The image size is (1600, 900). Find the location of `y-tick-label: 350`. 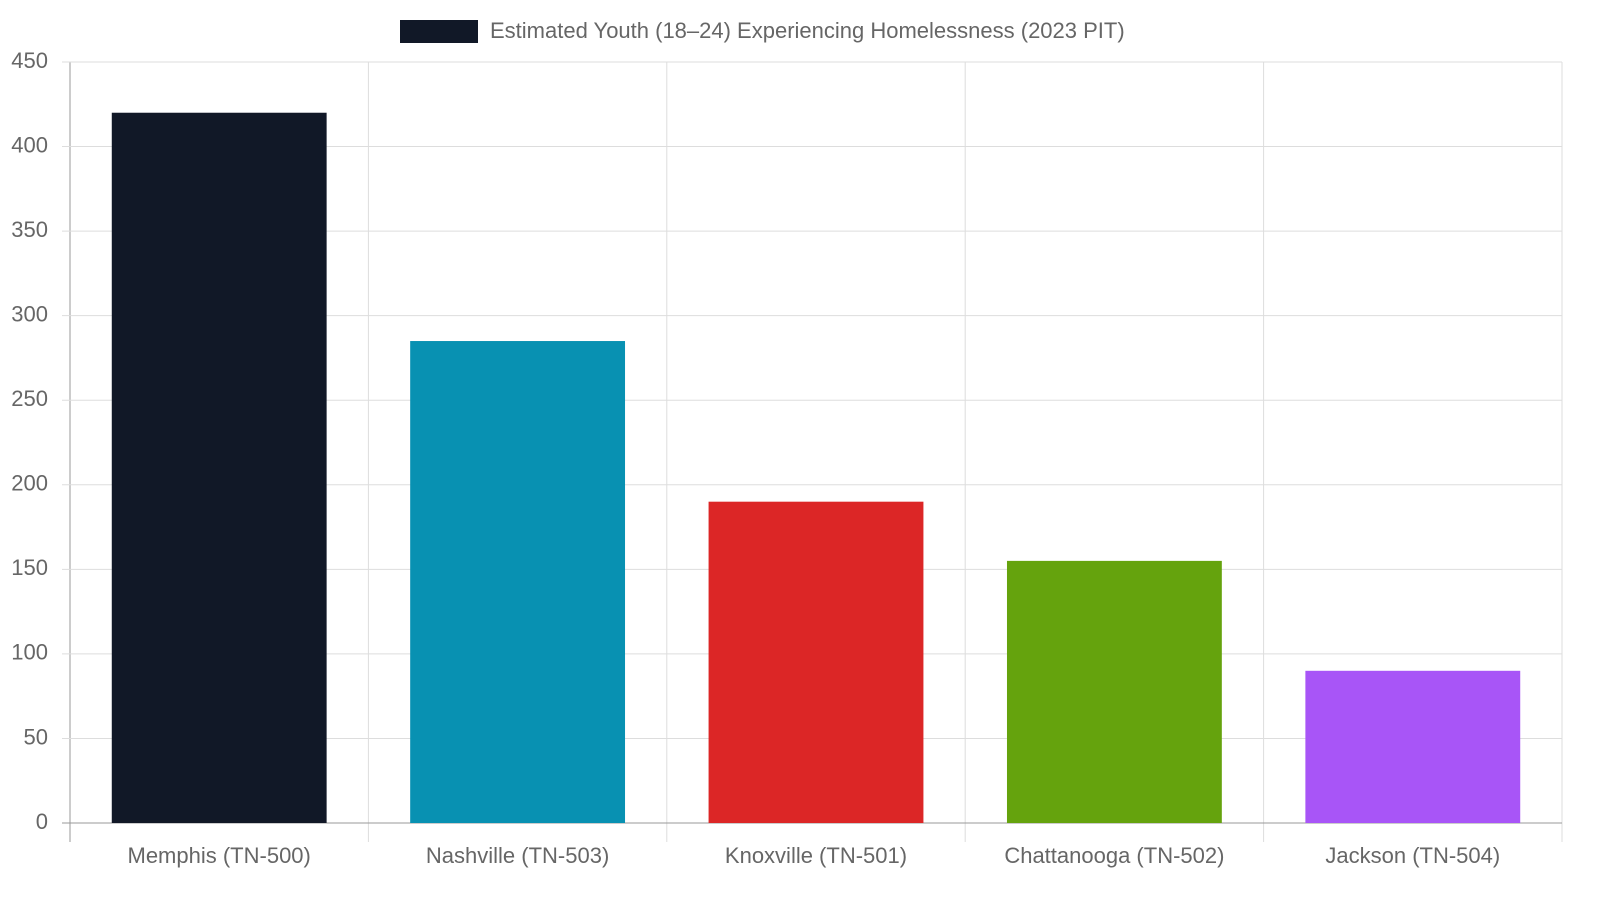

y-tick-label: 350 is located at coordinates (29, 229).